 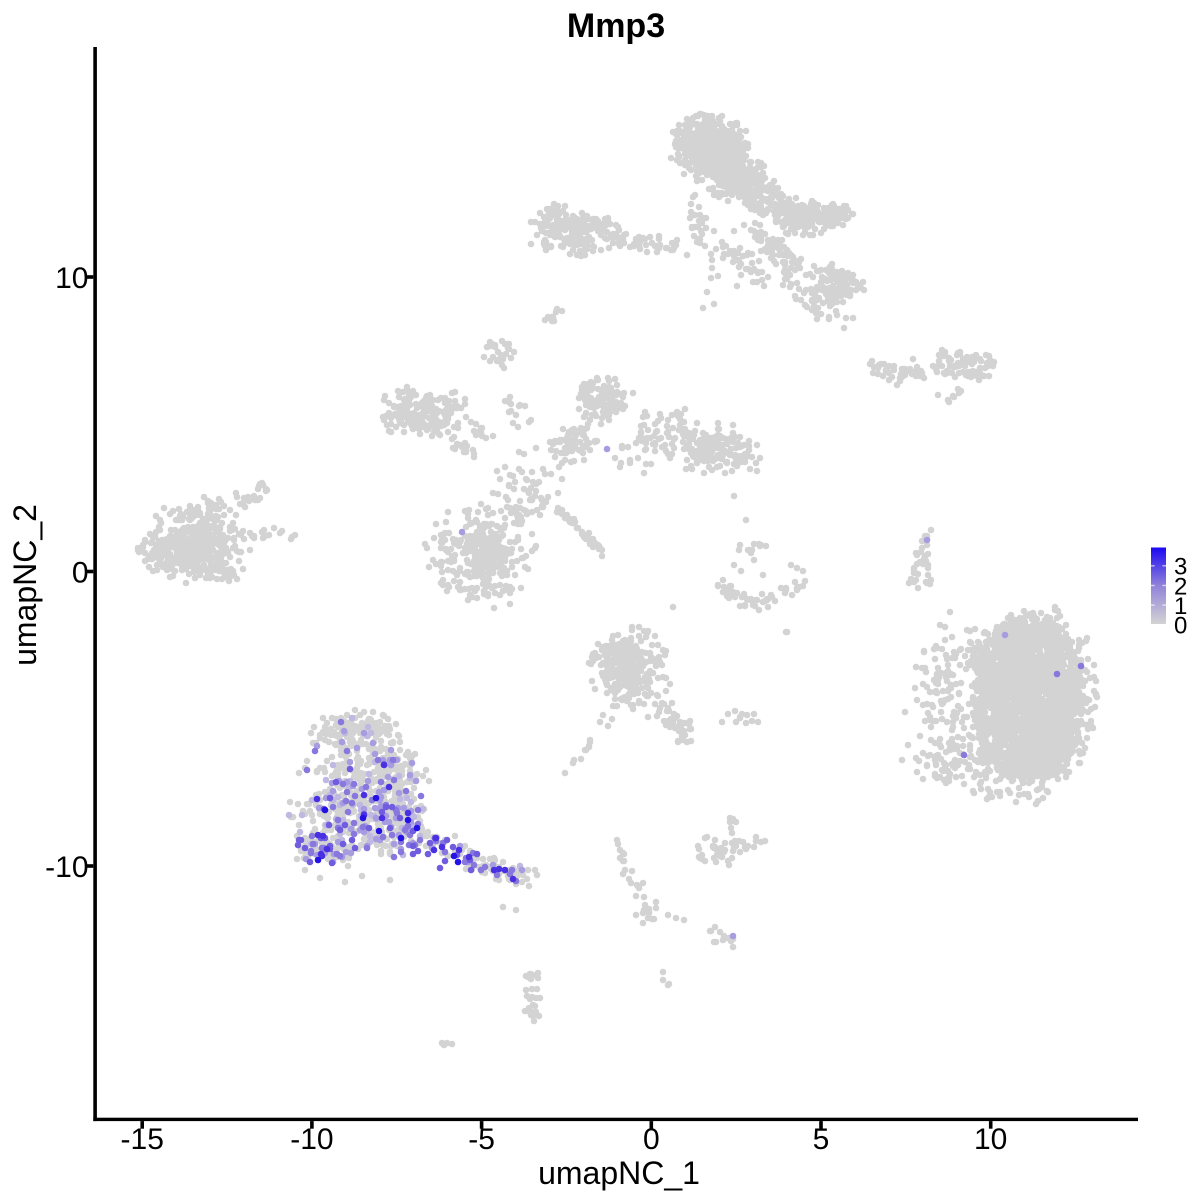 I want to click on svg-text: -15, so click(x=142, y=1139).